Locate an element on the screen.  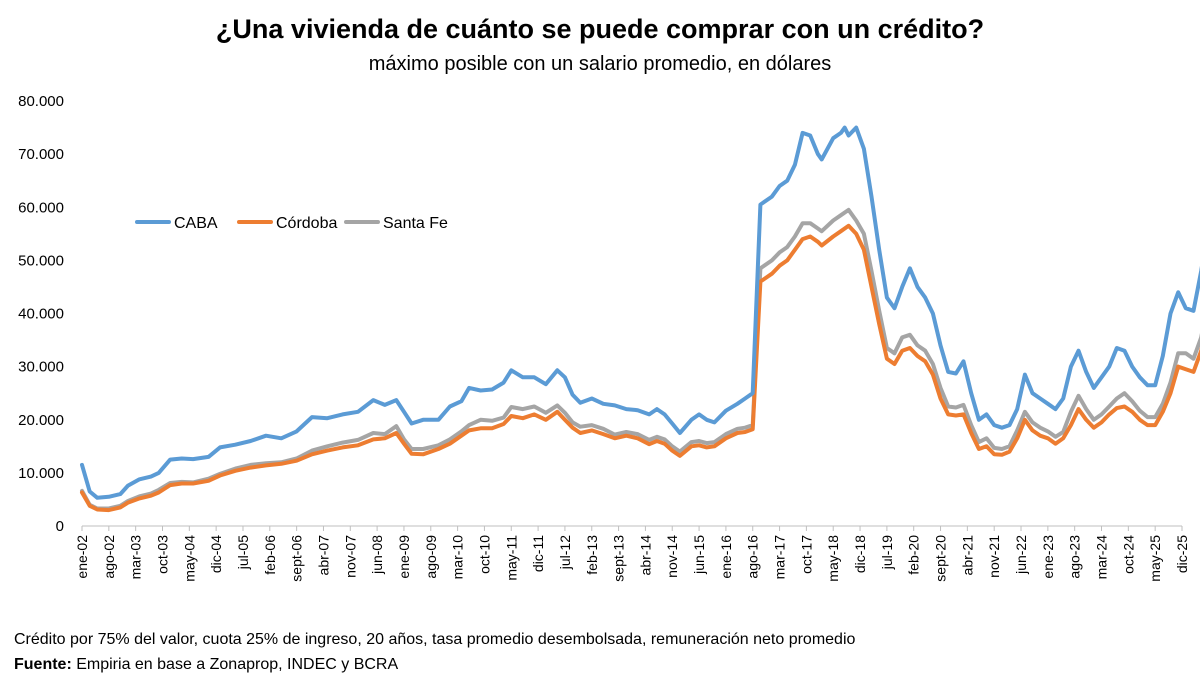
x-tick-label: ago-02 is located at coordinates (109, 557).